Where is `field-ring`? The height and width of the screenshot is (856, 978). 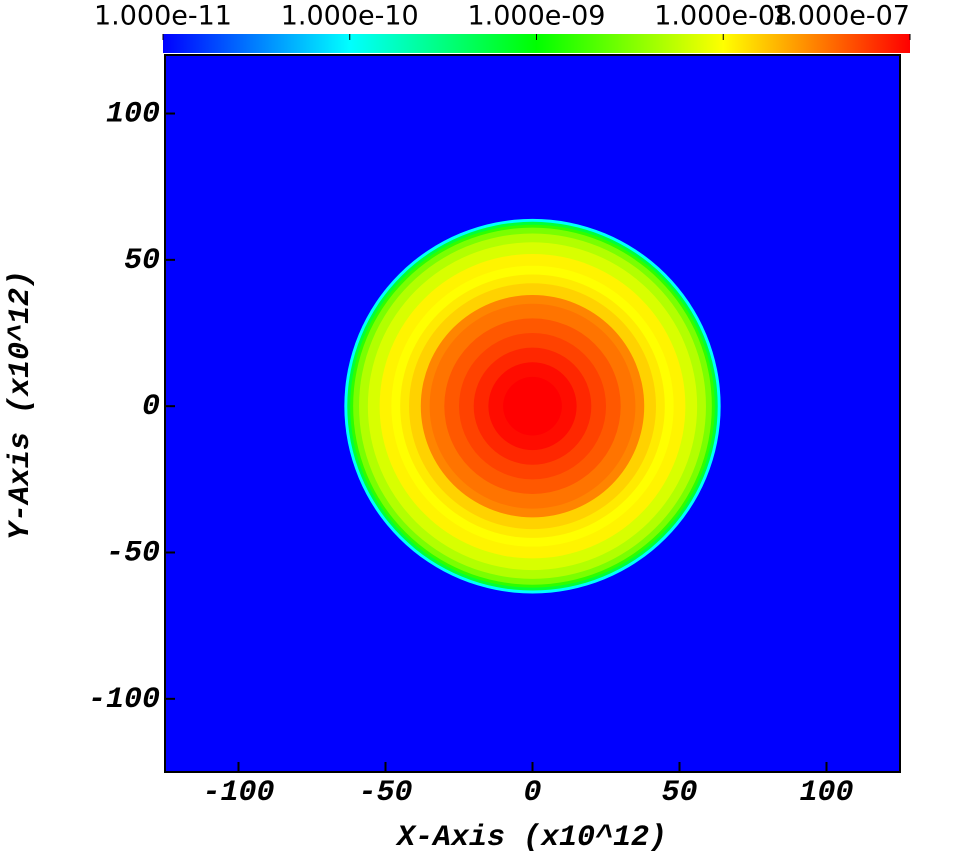
field-ring is located at coordinates (532, 406).